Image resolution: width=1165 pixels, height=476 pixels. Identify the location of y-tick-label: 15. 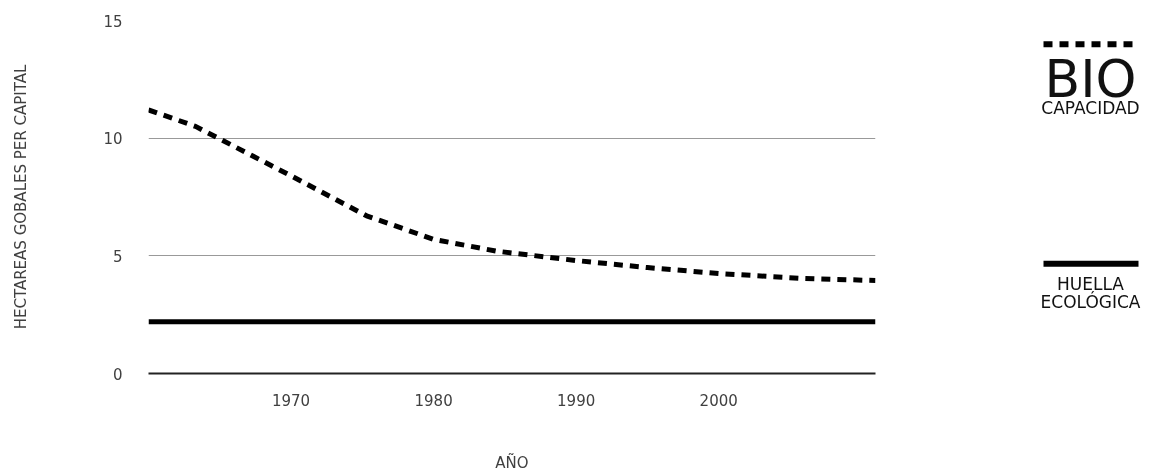
(113, 21).